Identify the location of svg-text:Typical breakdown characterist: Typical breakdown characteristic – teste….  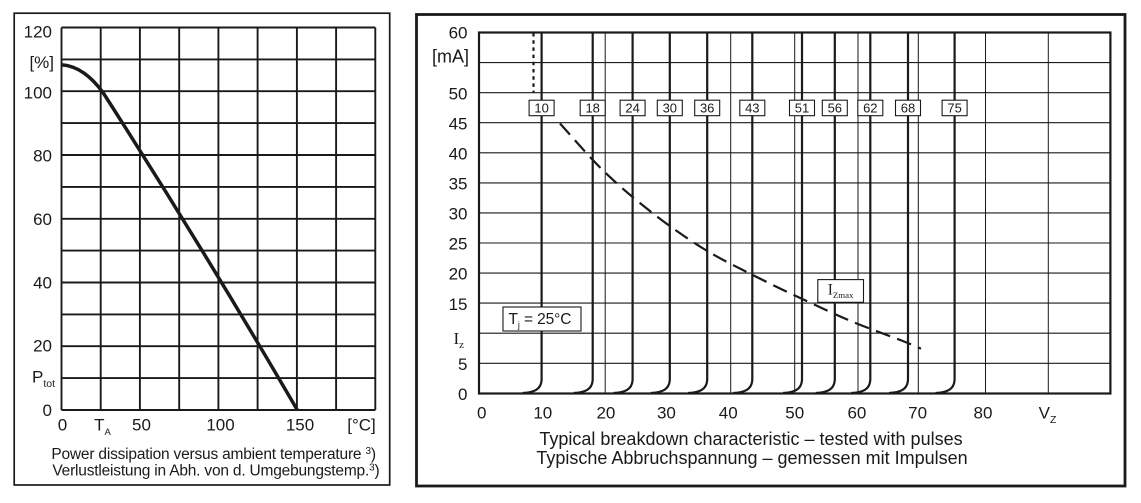
(750, 439).